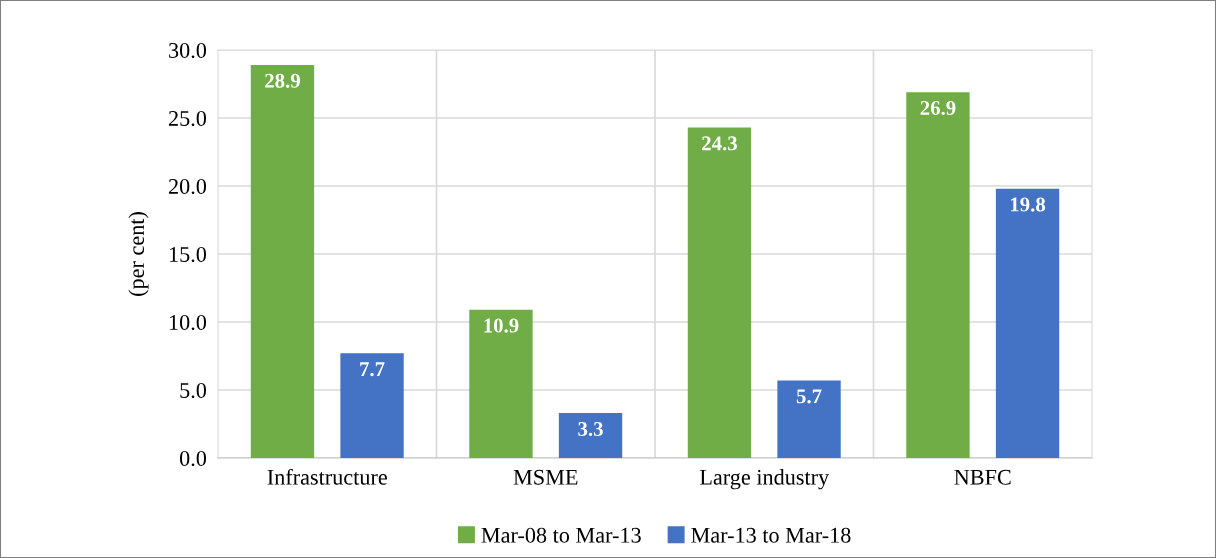 Image resolution: width=1216 pixels, height=558 pixels. I want to click on x-tick-label: MSME, so click(545, 477).